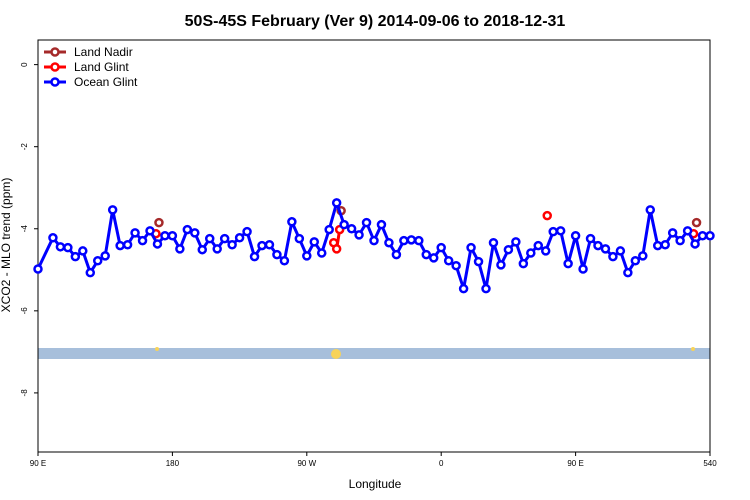 Image resolution: width=750 pixels, height=500 pixels. Describe the element at coordinates (173, 463) in the screenshot. I see `x-tick-label: 180` at that location.